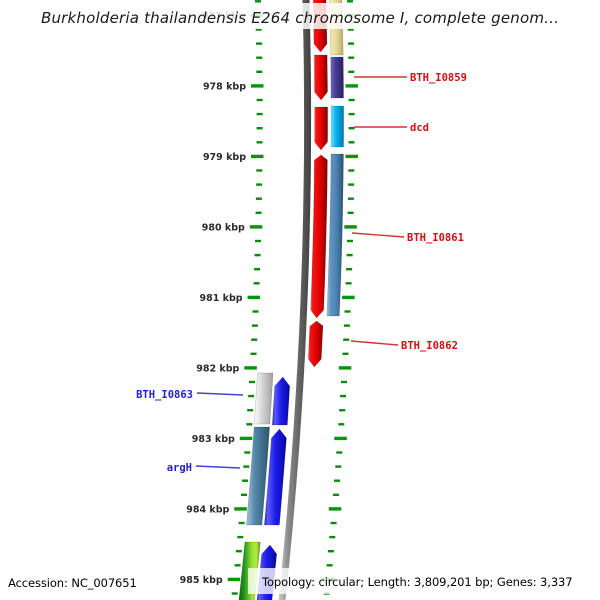  Describe the element at coordinates (72, 583) in the screenshot. I see `status-accession: Accession: NC_007651` at that location.